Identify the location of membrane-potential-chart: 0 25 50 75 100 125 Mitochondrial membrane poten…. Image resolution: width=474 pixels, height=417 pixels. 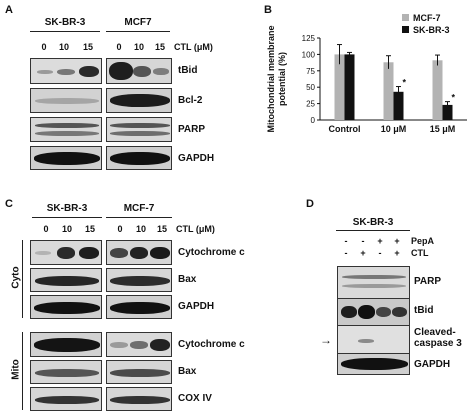
(366, 73).